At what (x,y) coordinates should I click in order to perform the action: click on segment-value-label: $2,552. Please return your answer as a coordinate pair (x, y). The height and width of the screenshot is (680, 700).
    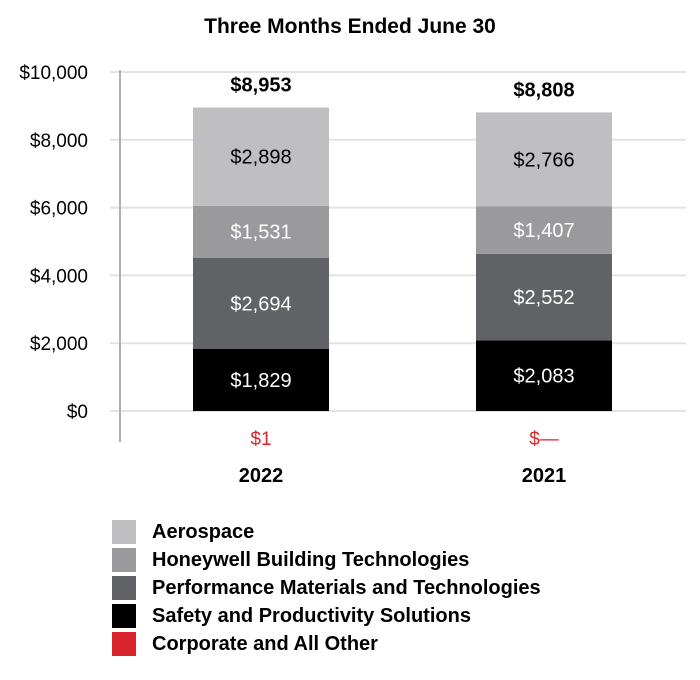
    Looking at the image, I should click on (543, 298).